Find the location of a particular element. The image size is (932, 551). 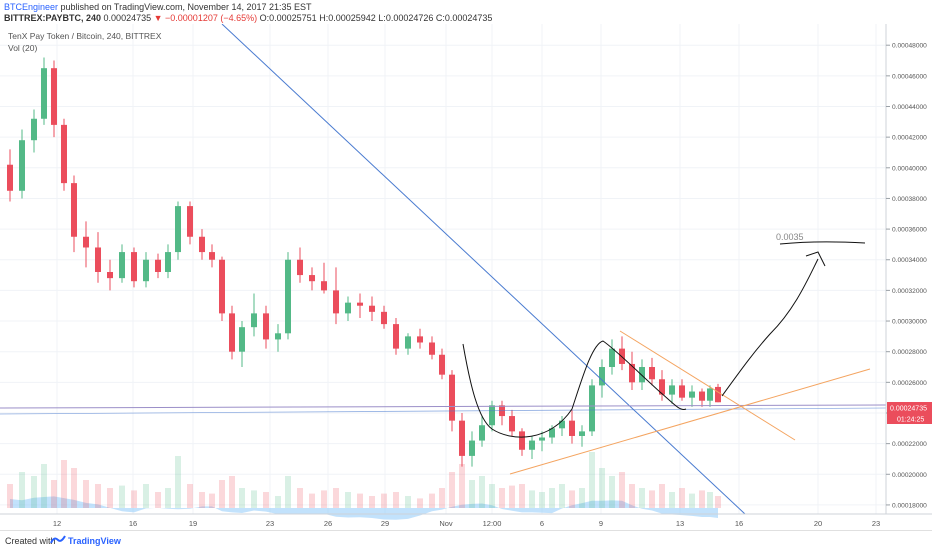

countdown-marker: 01:24:25 is located at coordinates (909, 418).